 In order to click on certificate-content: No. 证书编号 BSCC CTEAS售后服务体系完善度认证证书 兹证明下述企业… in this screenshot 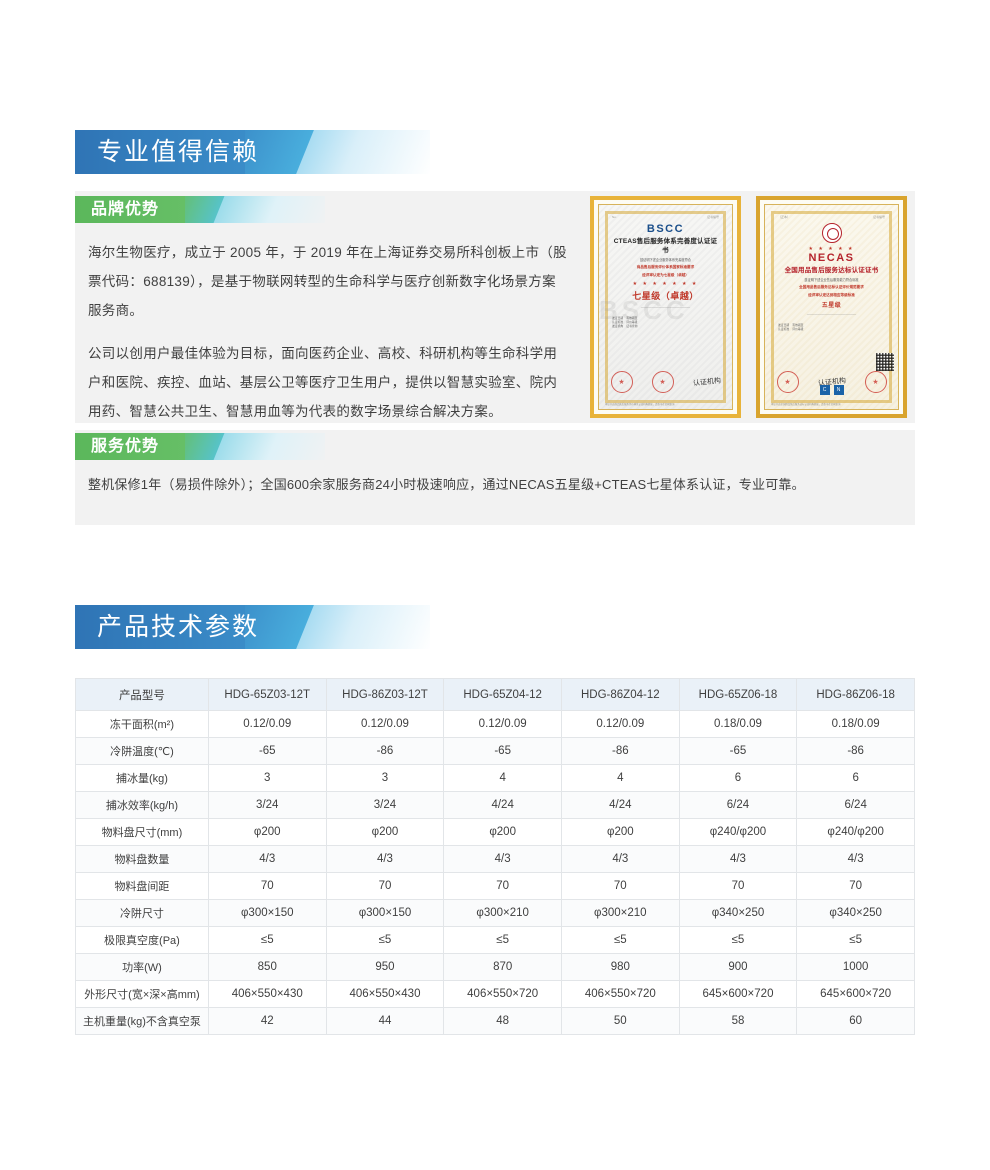, I will do `click(665, 307)`.